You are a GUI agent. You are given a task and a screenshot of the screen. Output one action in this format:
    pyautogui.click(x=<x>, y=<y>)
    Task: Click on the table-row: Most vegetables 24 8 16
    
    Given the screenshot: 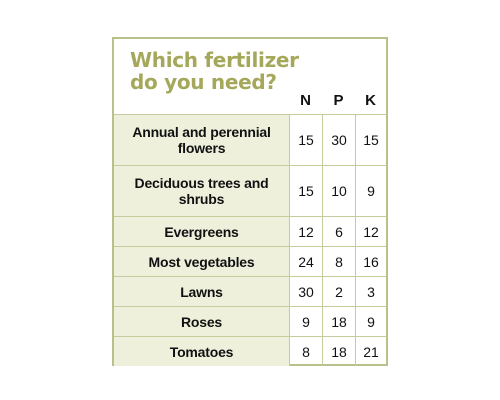 What is the action you would take?
    pyautogui.click(x=250, y=261)
    